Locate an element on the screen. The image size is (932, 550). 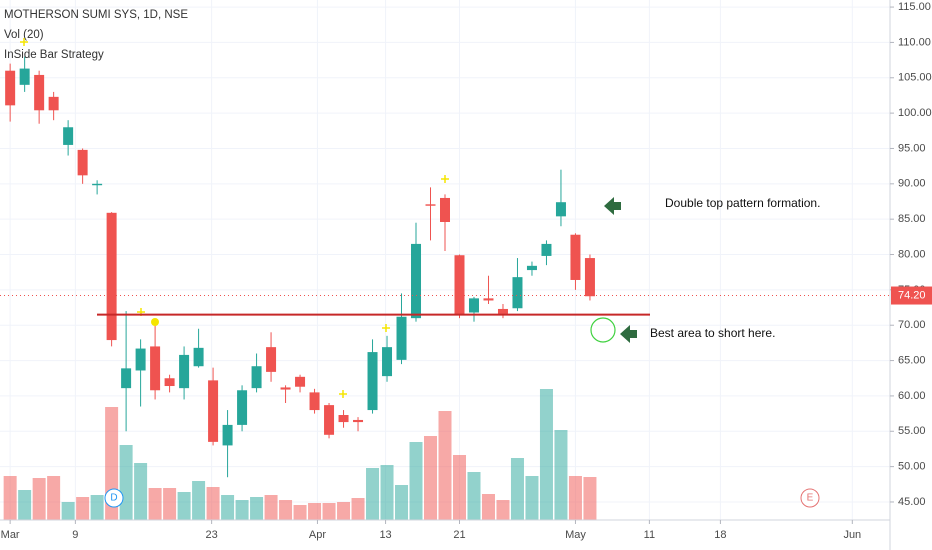
x-tick-label: 9 is located at coordinates (75, 535).